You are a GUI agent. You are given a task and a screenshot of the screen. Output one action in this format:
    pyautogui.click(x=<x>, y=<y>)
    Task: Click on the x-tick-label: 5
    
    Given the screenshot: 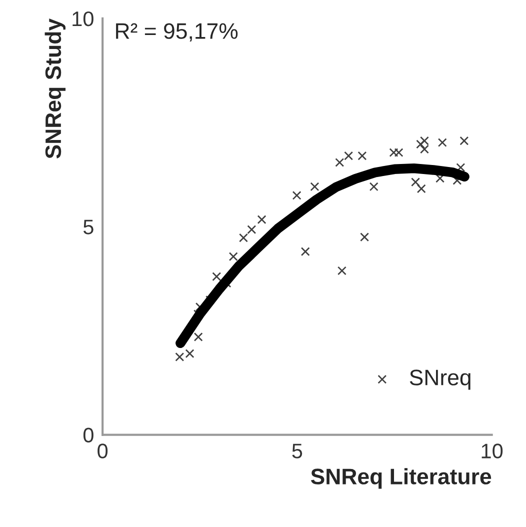 What is the action you would take?
    pyautogui.click(x=297, y=451)
    